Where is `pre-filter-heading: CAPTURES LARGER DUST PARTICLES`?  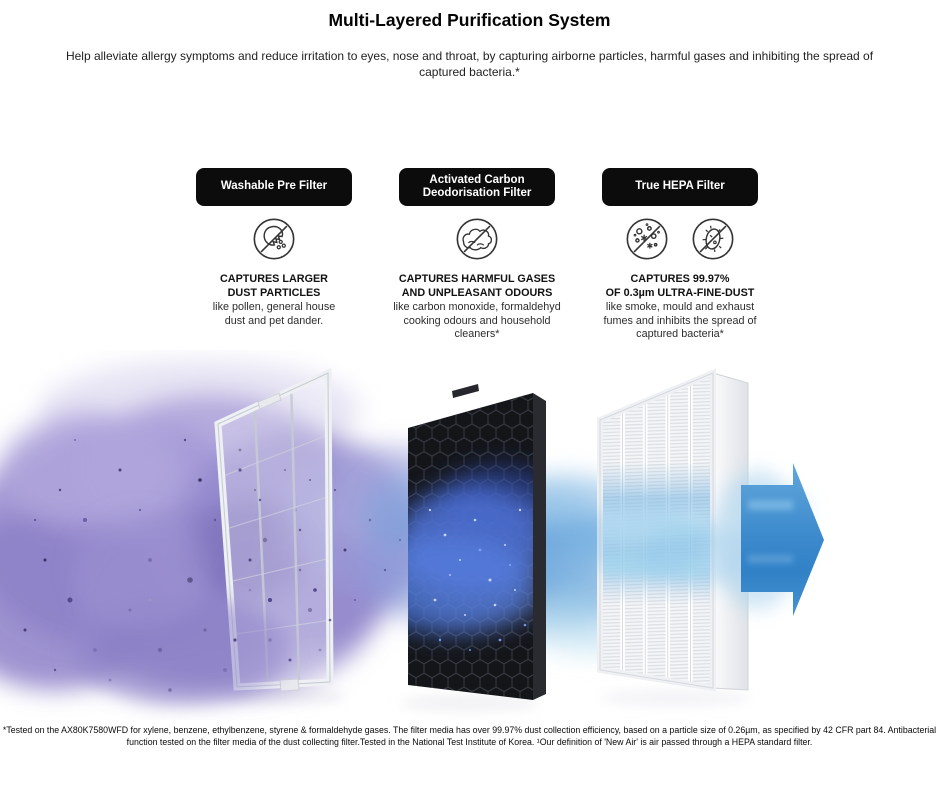 pre-filter-heading: CAPTURES LARGER DUST PARTICLES is located at coordinates (274, 286).